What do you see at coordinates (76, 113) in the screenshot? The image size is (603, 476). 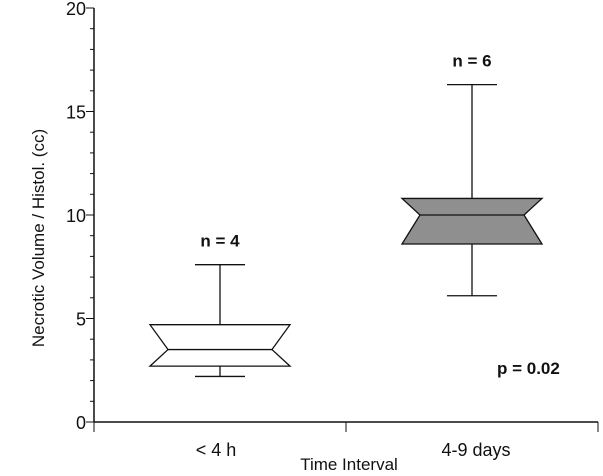 I see `y-tick-label: 15` at bounding box center [76, 113].